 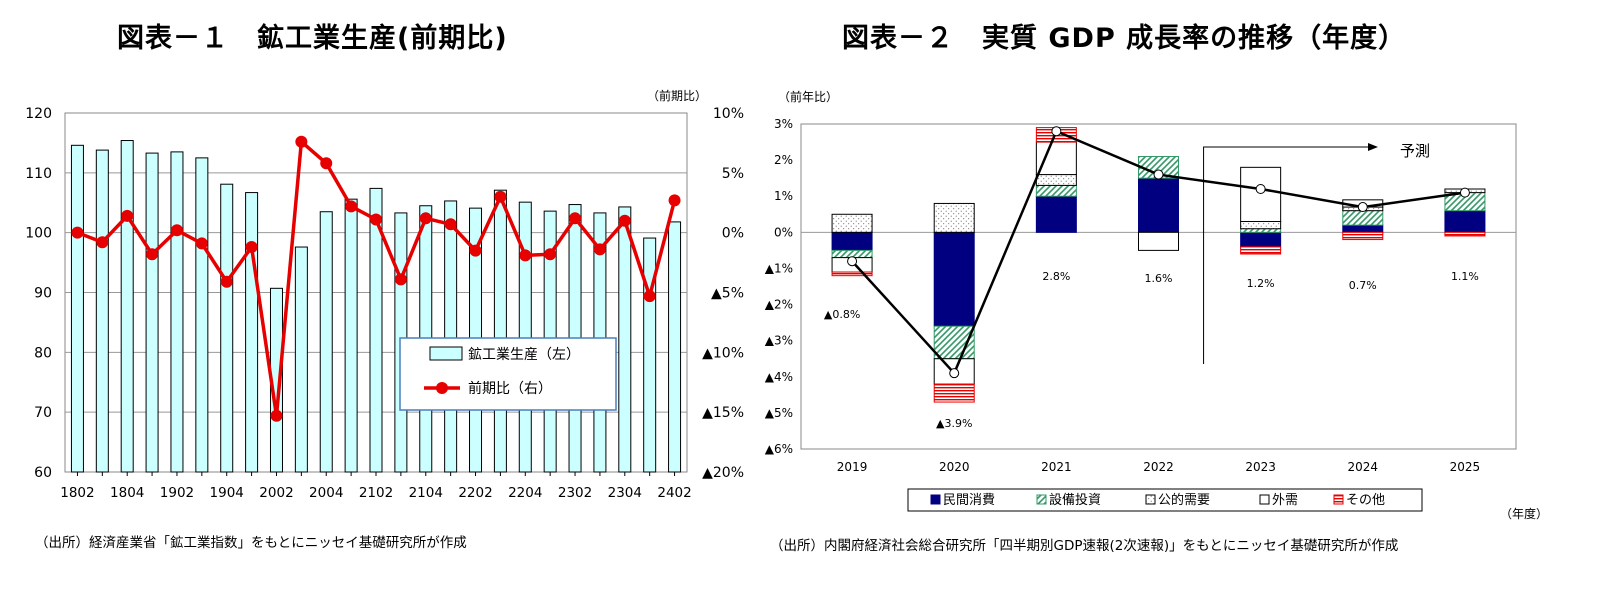 I want to click on chart1-left-tick-label: 100, so click(x=38, y=234).